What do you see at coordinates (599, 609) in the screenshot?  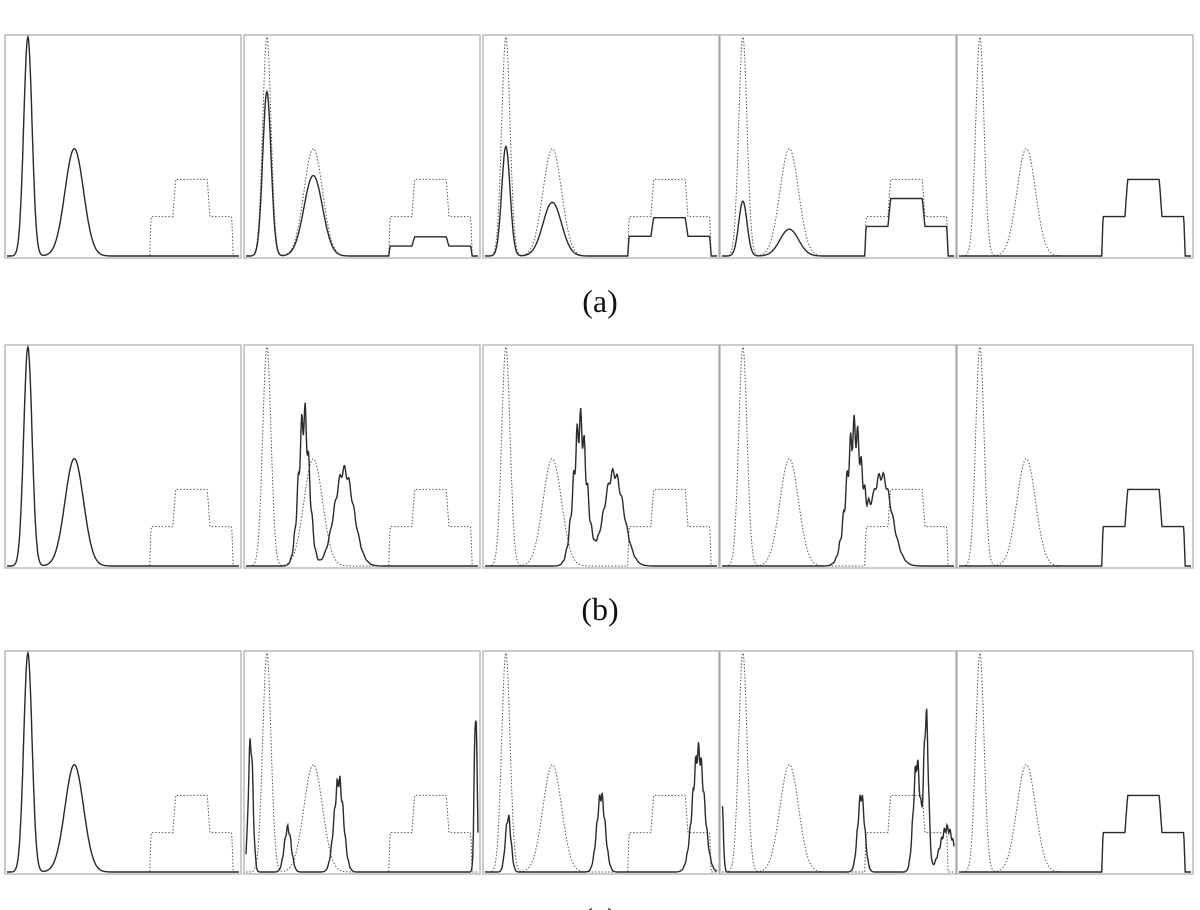 I see `caption: (b)` at bounding box center [599, 609].